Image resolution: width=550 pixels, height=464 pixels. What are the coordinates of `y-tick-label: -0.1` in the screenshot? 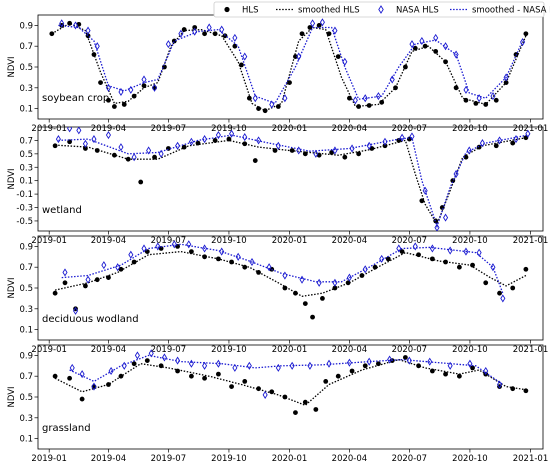 It's located at (24, 195).